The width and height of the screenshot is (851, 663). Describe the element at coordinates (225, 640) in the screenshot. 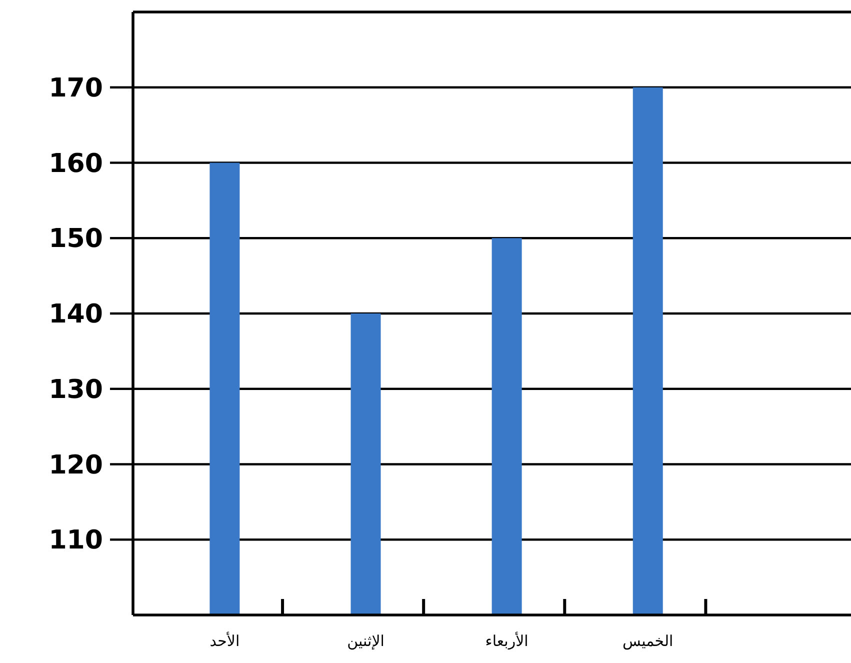

I see `x-tick-label: الأحد` at that location.